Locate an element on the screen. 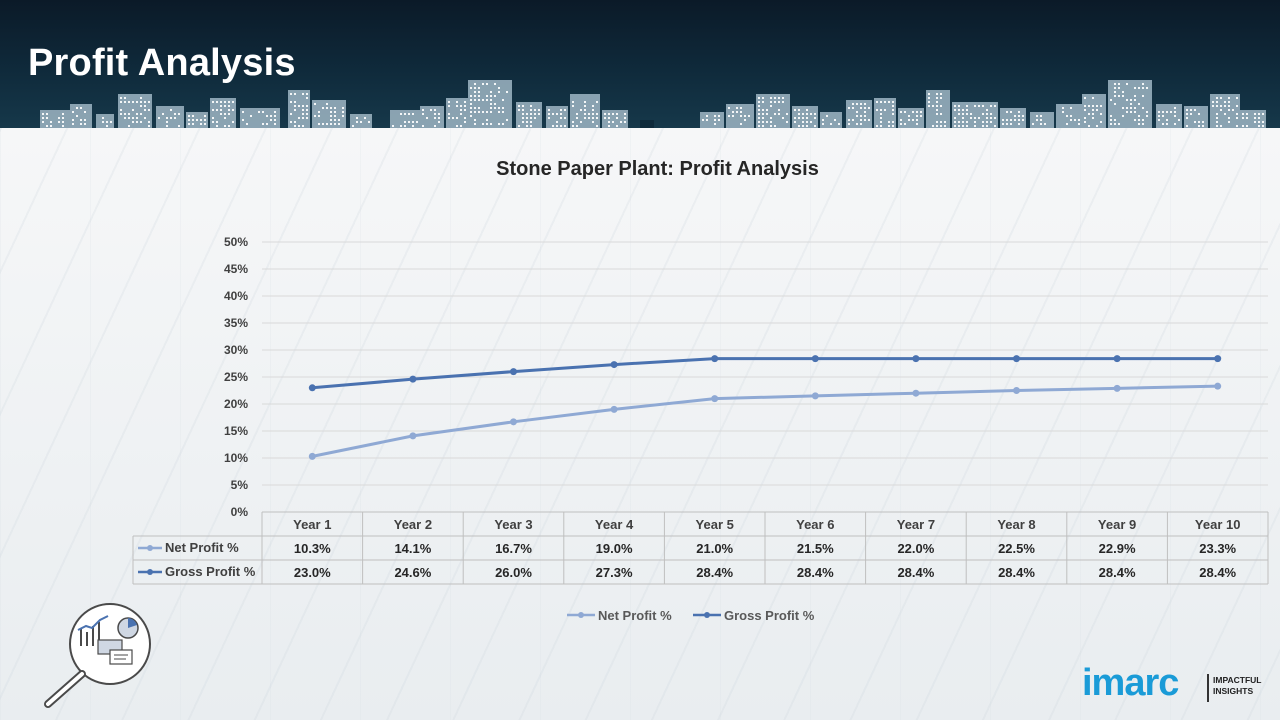 This screenshot has width=1280, height=720. legend-marker is located at coordinates (707, 615).